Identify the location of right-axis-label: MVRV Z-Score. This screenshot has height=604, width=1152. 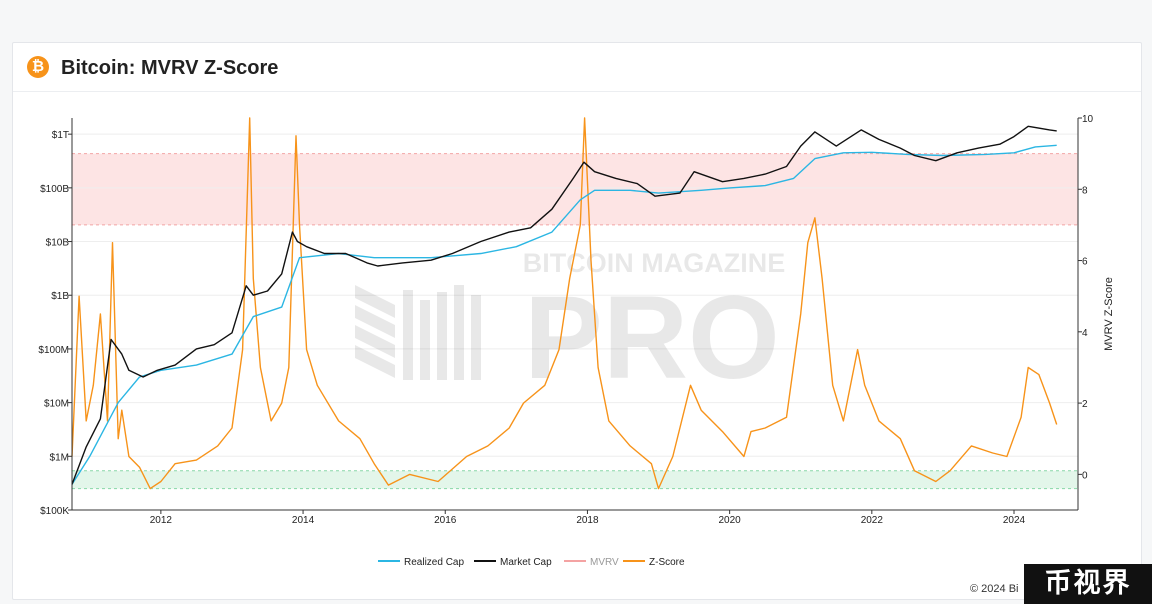
(1109, 314).